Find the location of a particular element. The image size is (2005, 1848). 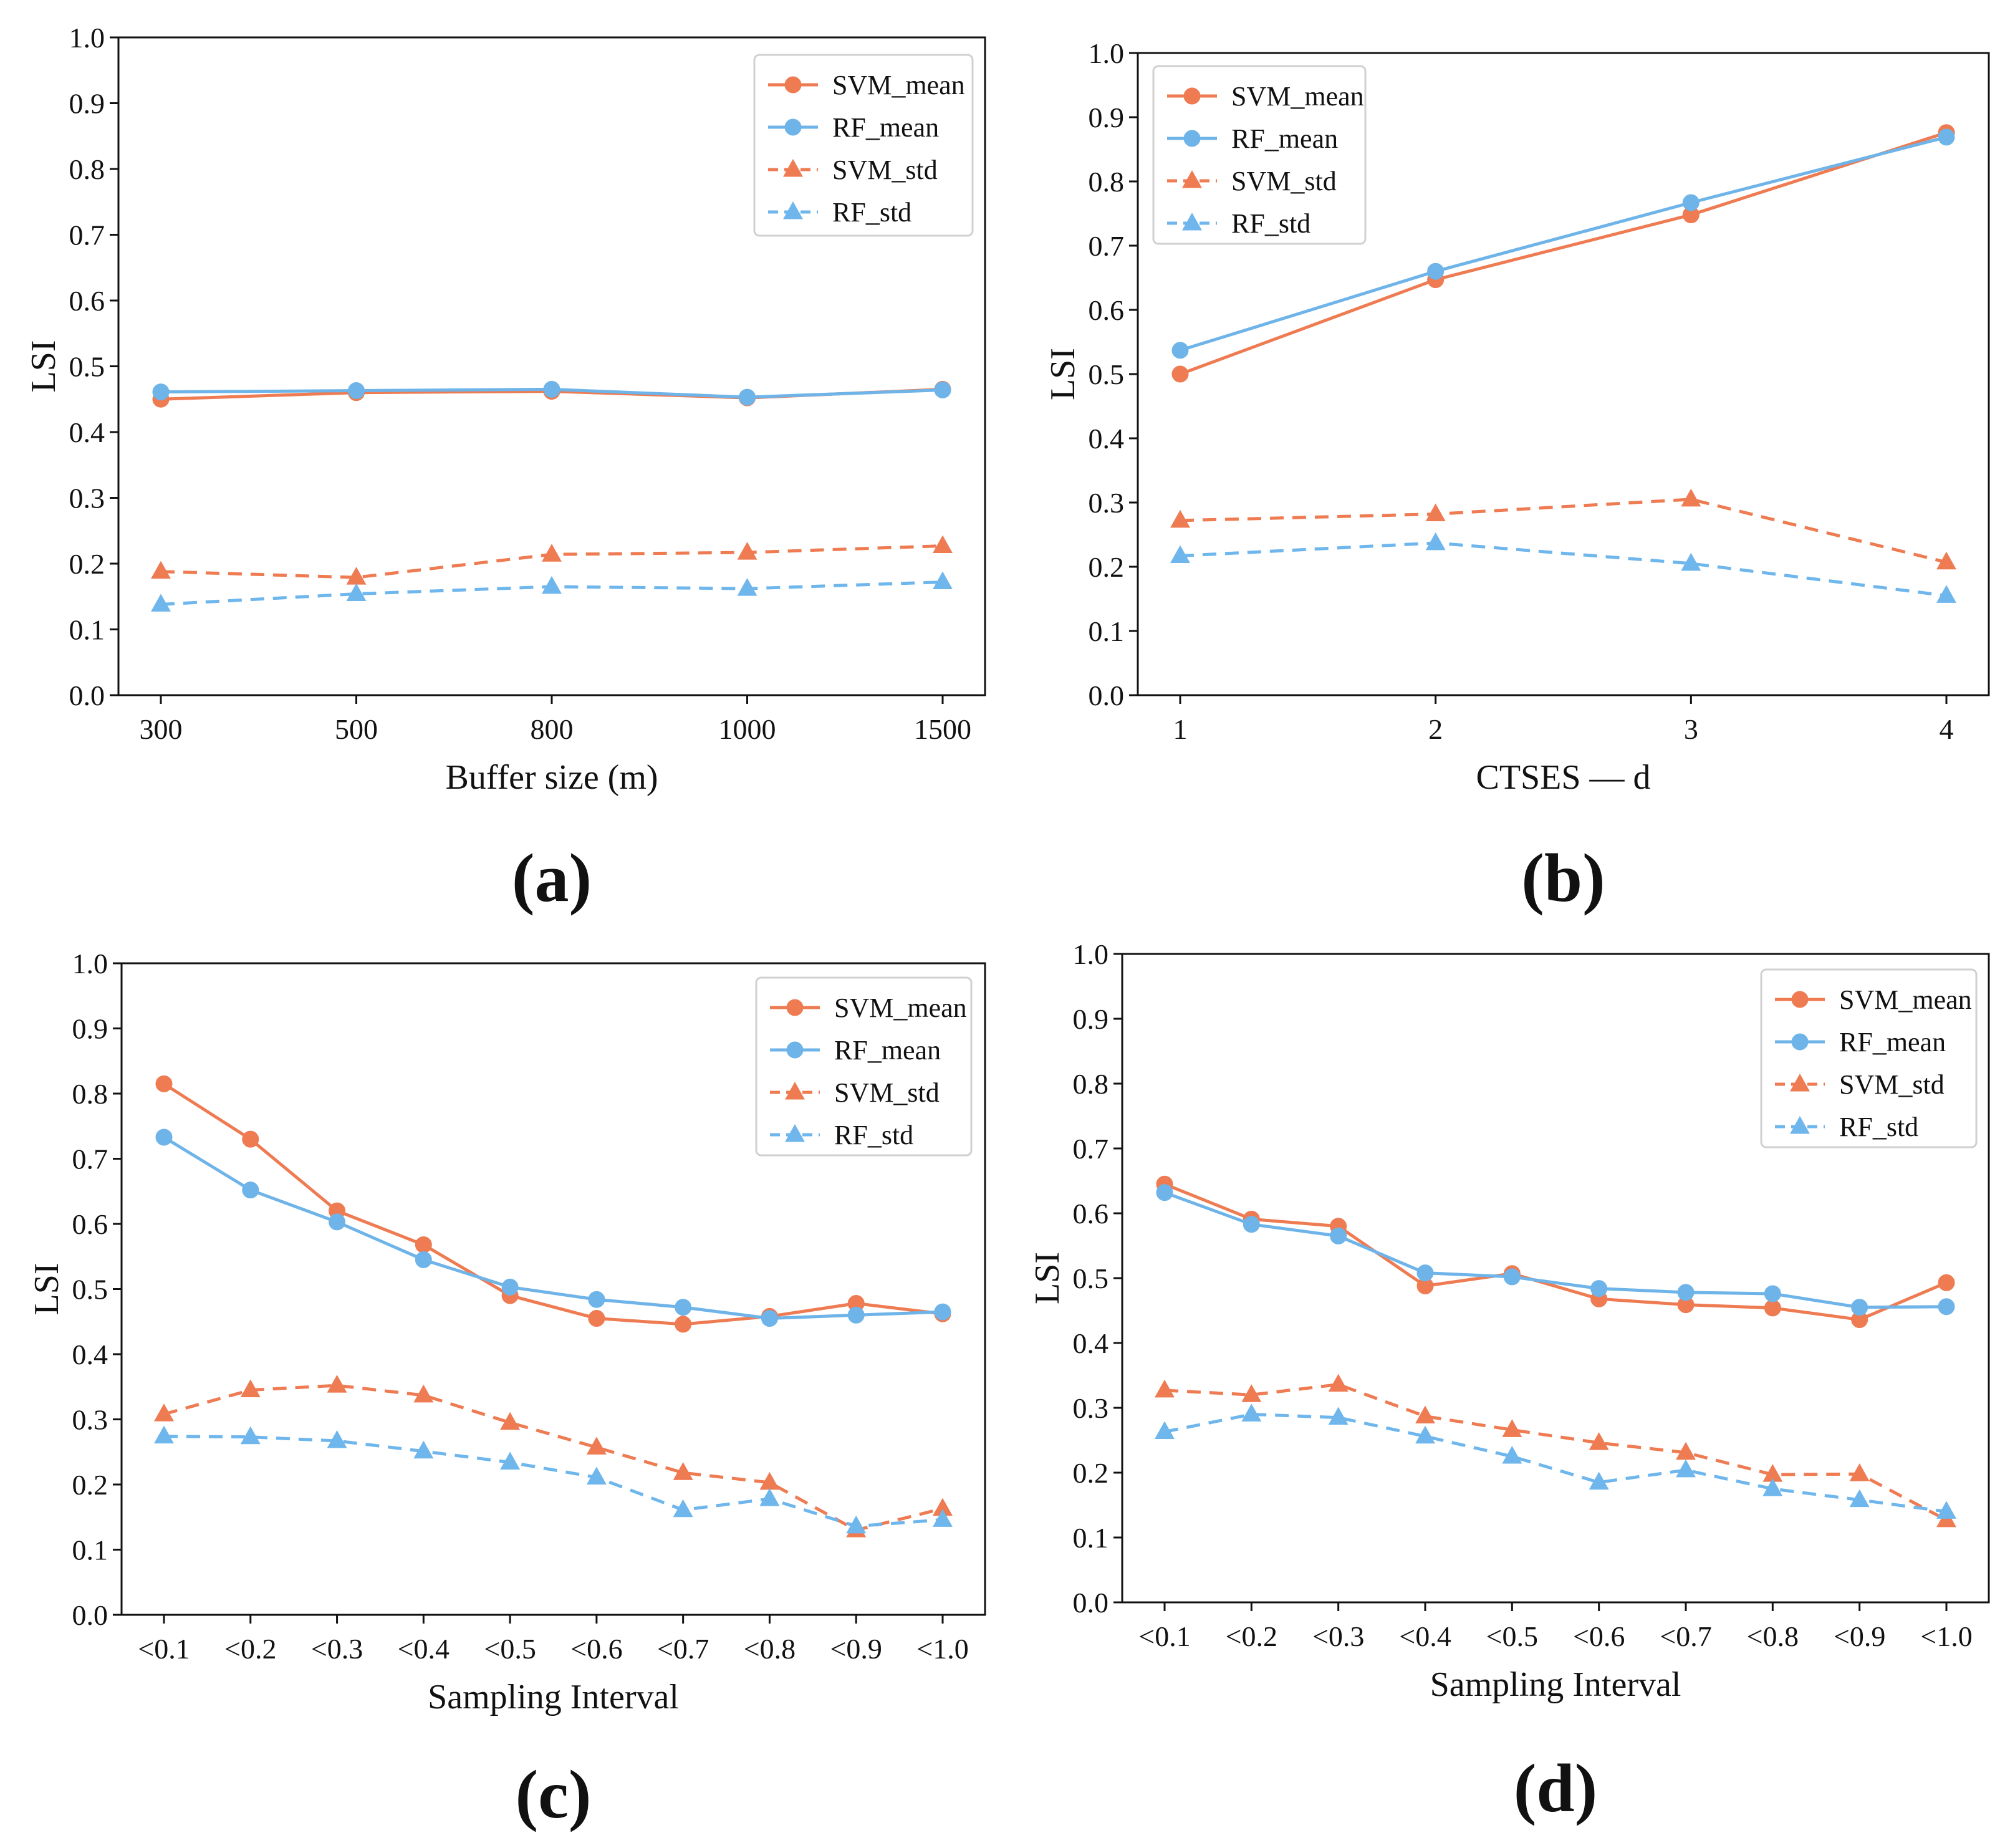

x-tick-label: 2 is located at coordinates (1436, 729).